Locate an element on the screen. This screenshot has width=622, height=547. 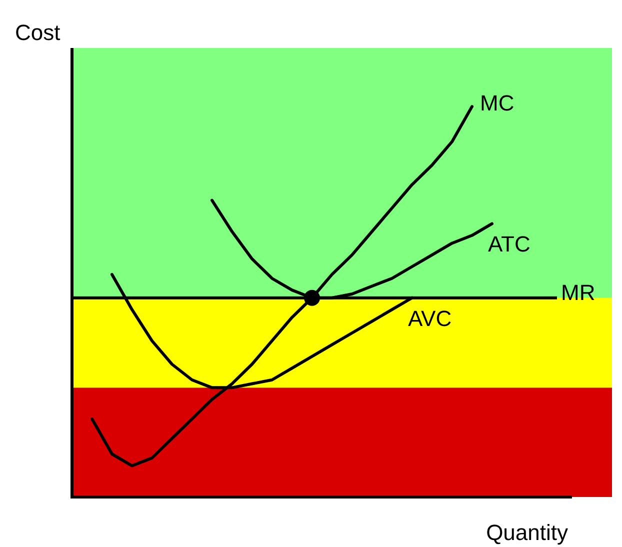
x-axis-title: Quantity is located at coordinates (527, 532).